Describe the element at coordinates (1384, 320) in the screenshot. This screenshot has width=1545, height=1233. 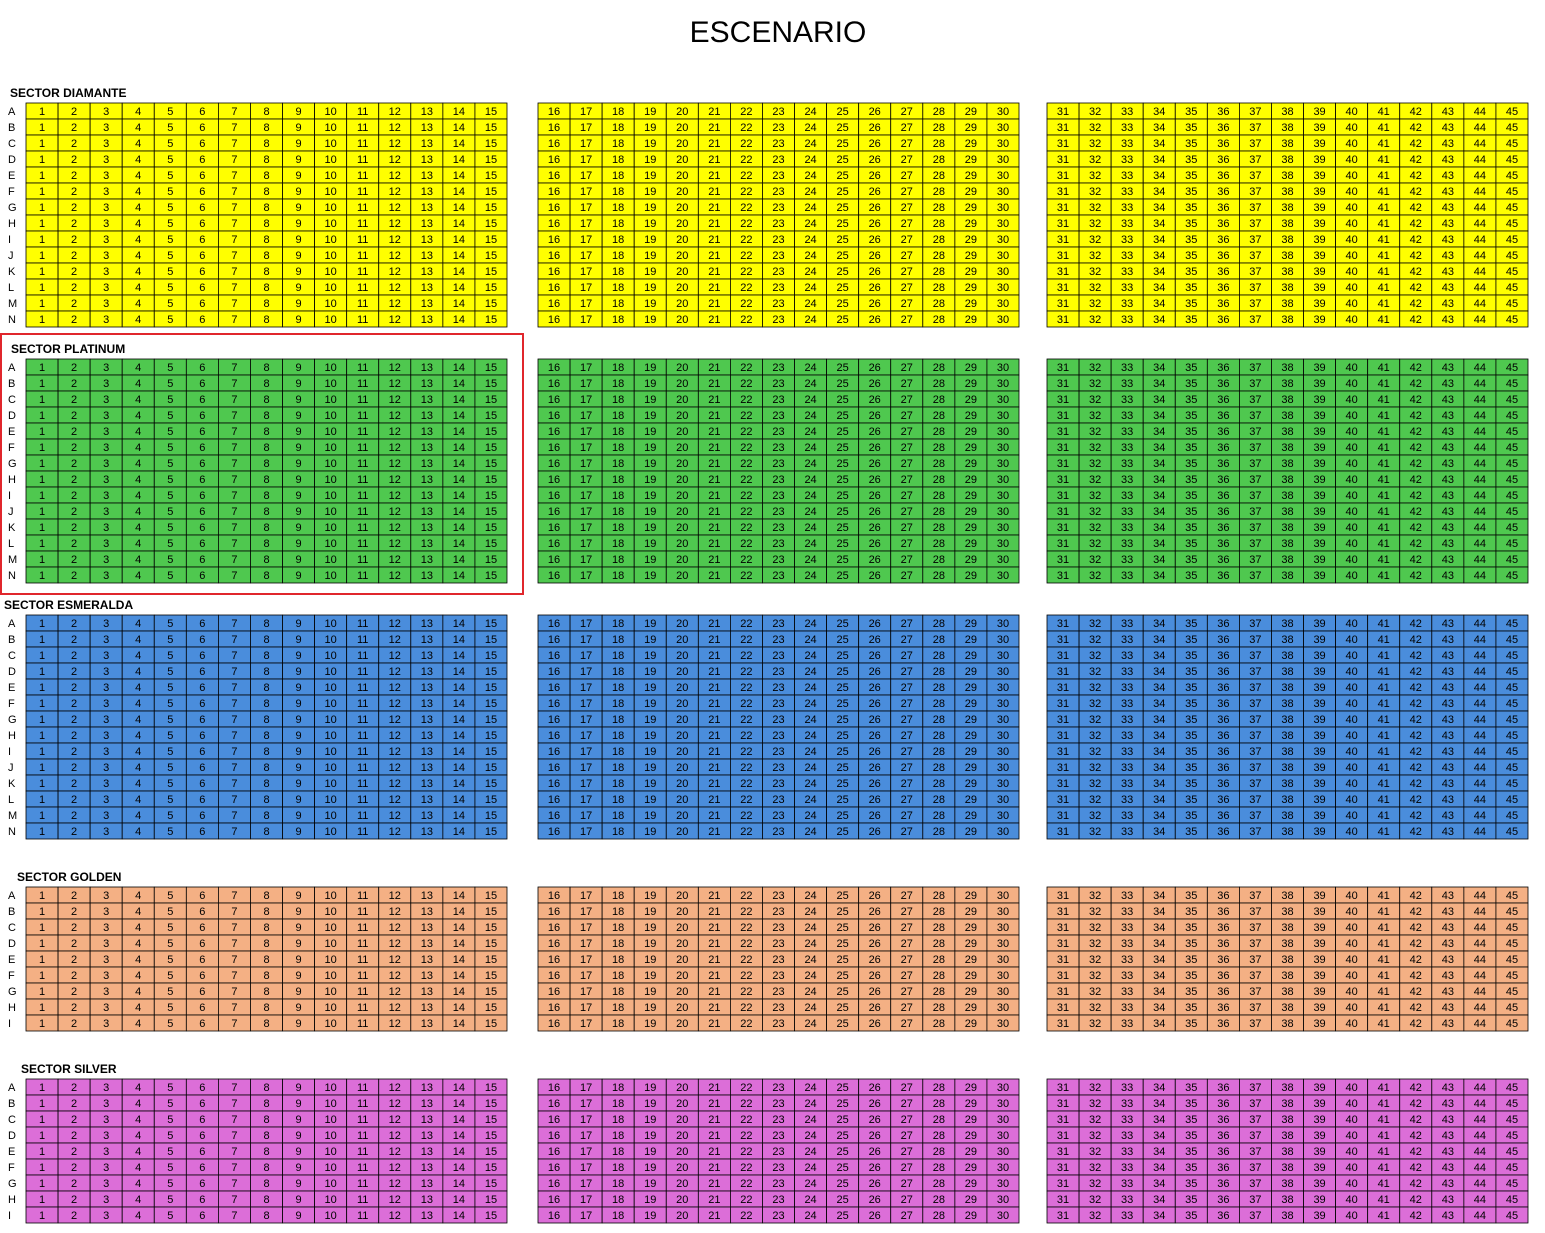
I see `seat-number: 41` at that location.